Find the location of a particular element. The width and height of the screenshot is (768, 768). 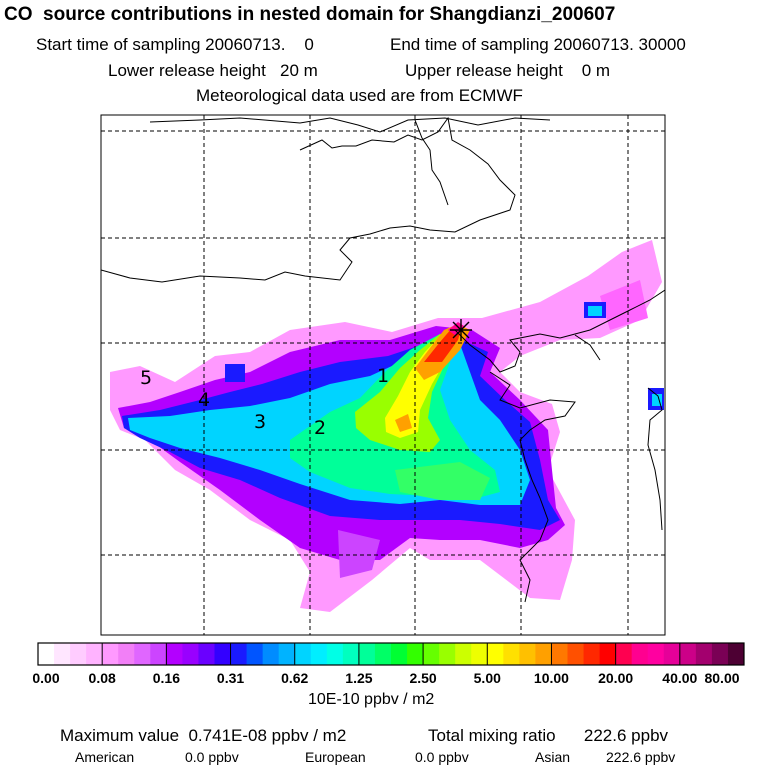

upper-release-label: Upper release height 0 m is located at coordinates (508, 70).